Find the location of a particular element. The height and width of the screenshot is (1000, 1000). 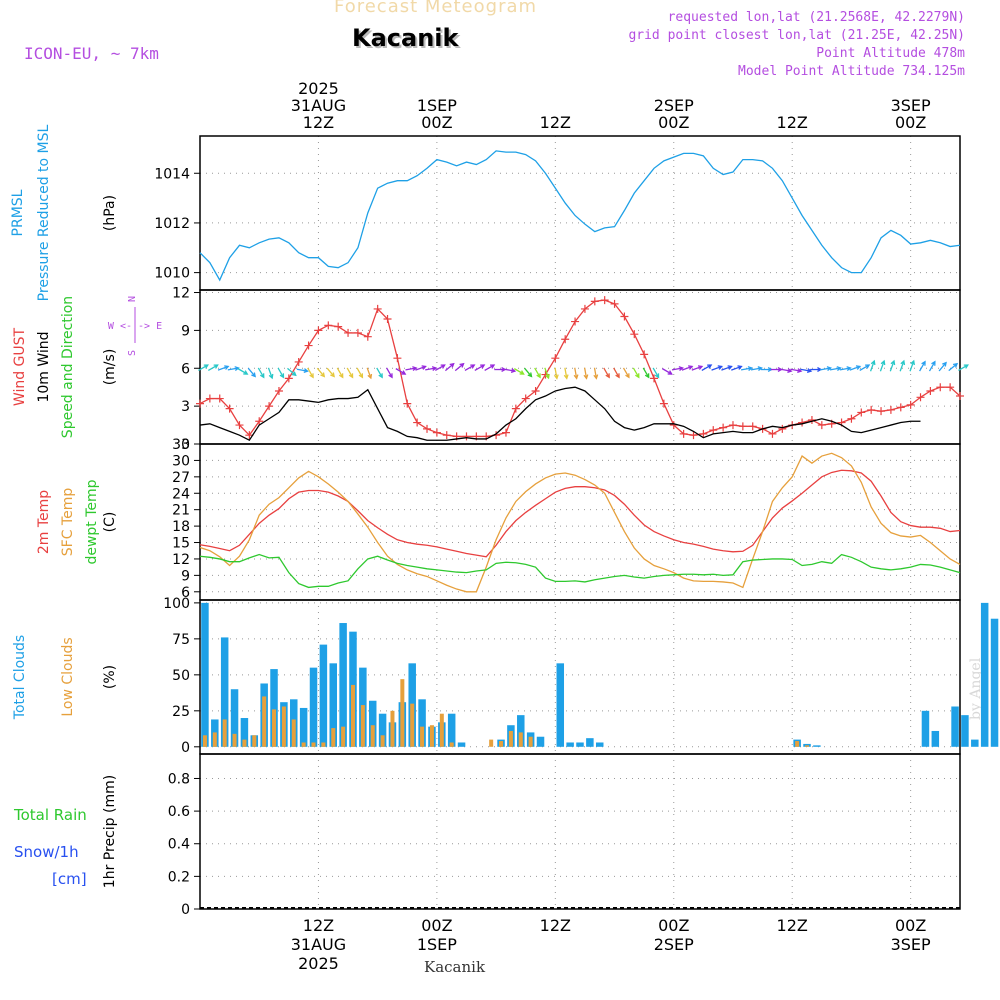

wind-ytick-label: 12 is located at coordinates (181, 294).